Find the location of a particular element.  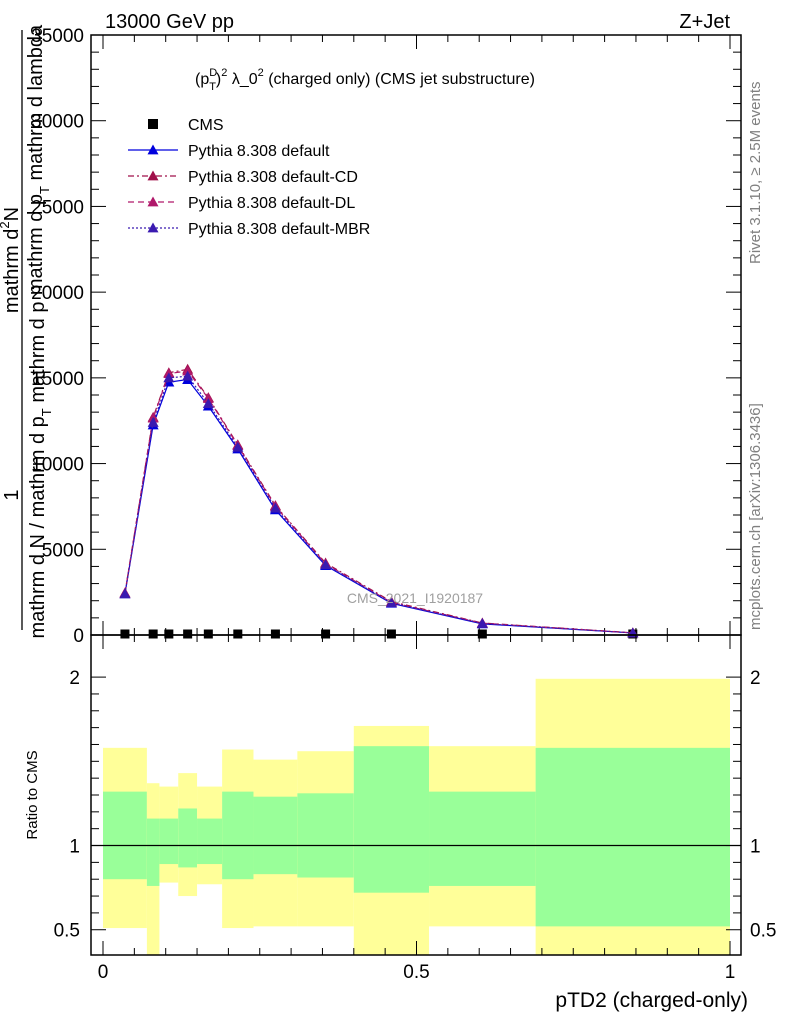

legend-label: Pythia 8.308 default-CD is located at coordinates (273, 177).